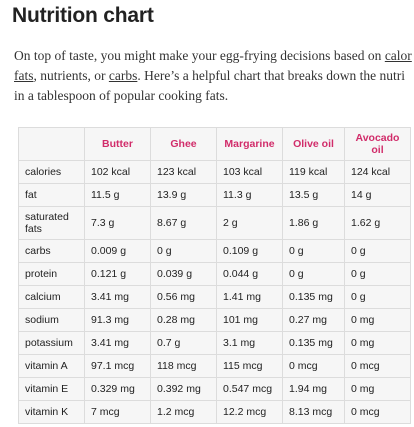 This screenshot has width=414, height=427. I want to click on table-cell: 8.13 mcg, so click(313, 412).